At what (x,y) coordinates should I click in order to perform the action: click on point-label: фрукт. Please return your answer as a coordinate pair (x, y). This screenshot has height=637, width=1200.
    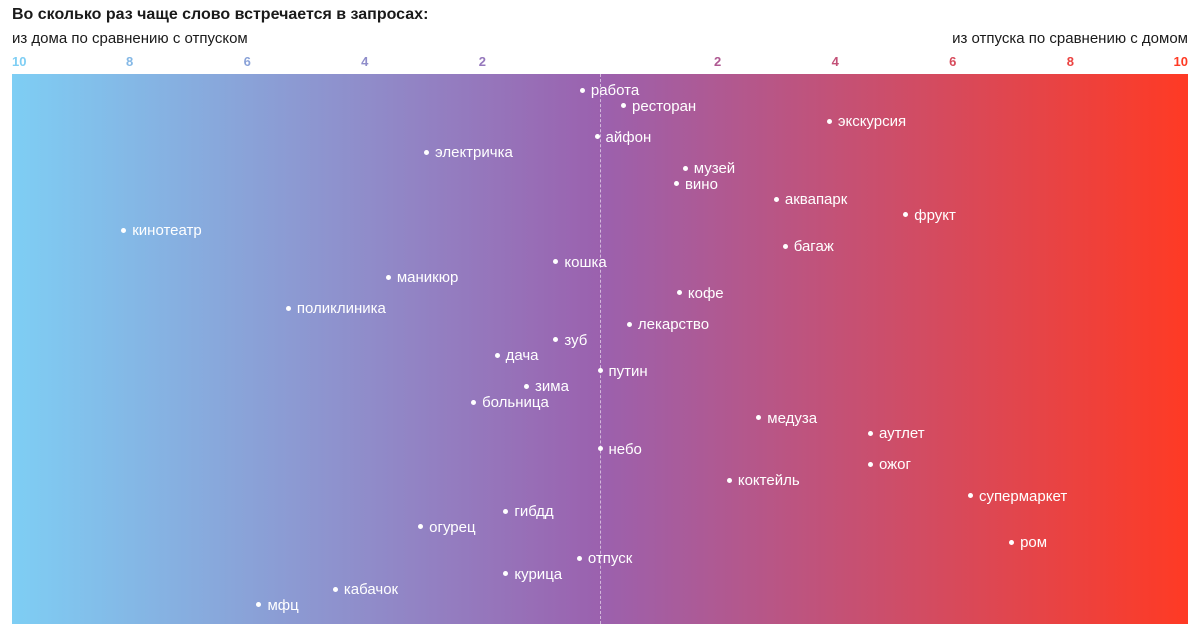
    Looking at the image, I should click on (935, 215).